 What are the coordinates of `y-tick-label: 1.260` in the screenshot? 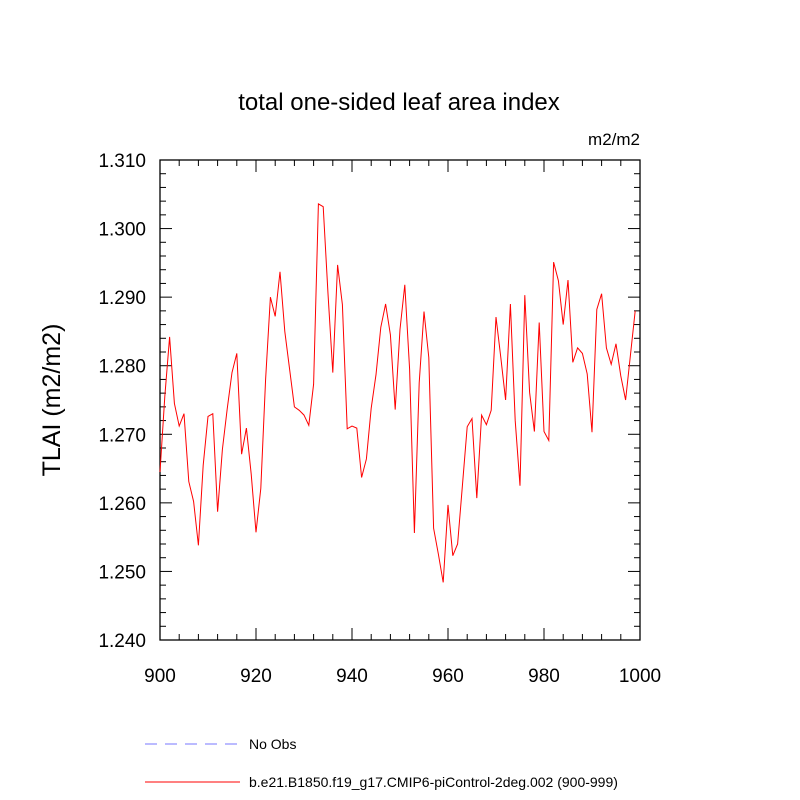 It's located at (122, 504).